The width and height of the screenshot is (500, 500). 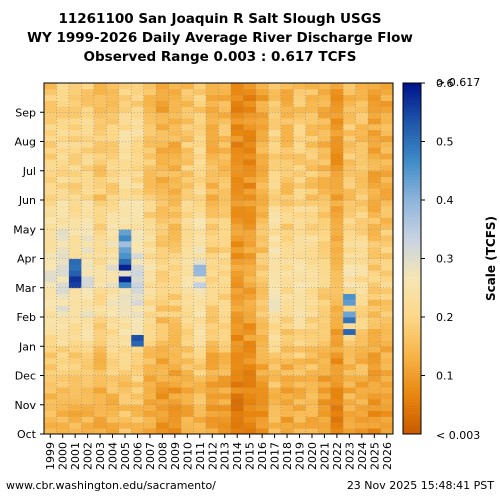 I want to click on colorbar-tick-label: 0.4, so click(x=445, y=200).